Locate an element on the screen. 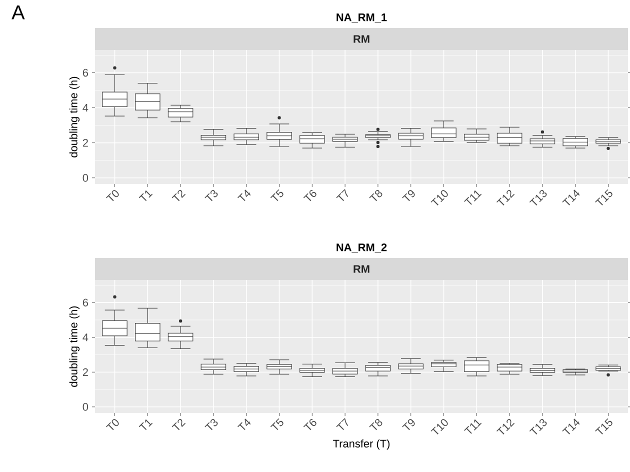 The width and height of the screenshot is (630, 472). chart-title: NA_RM_2 is located at coordinates (361, 248).